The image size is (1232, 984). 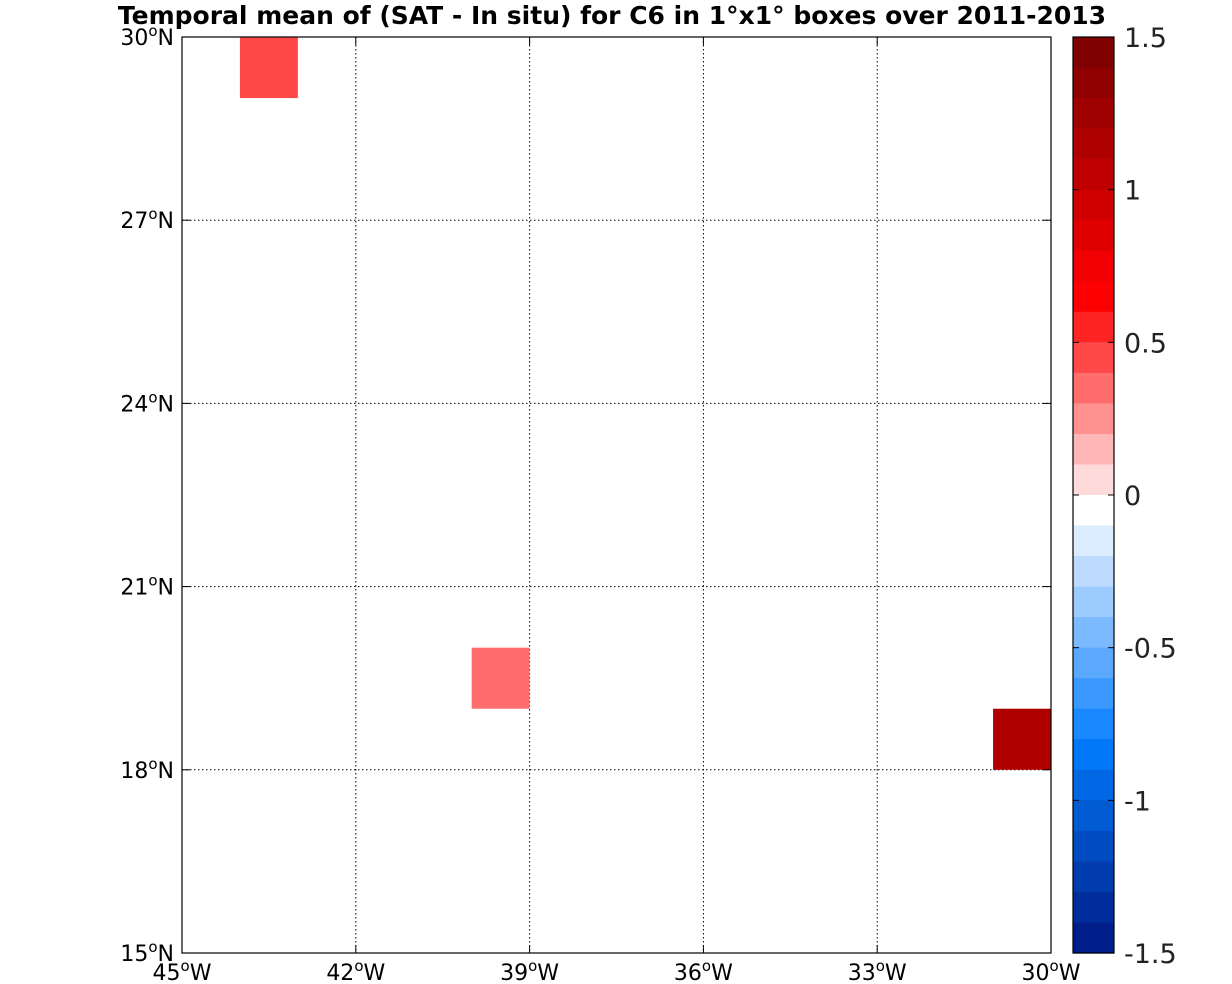 What do you see at coordinates (1132, 496) in the screenshot?
I see `colorbar-tick-label: 0` at bounding box center [1132, 496].